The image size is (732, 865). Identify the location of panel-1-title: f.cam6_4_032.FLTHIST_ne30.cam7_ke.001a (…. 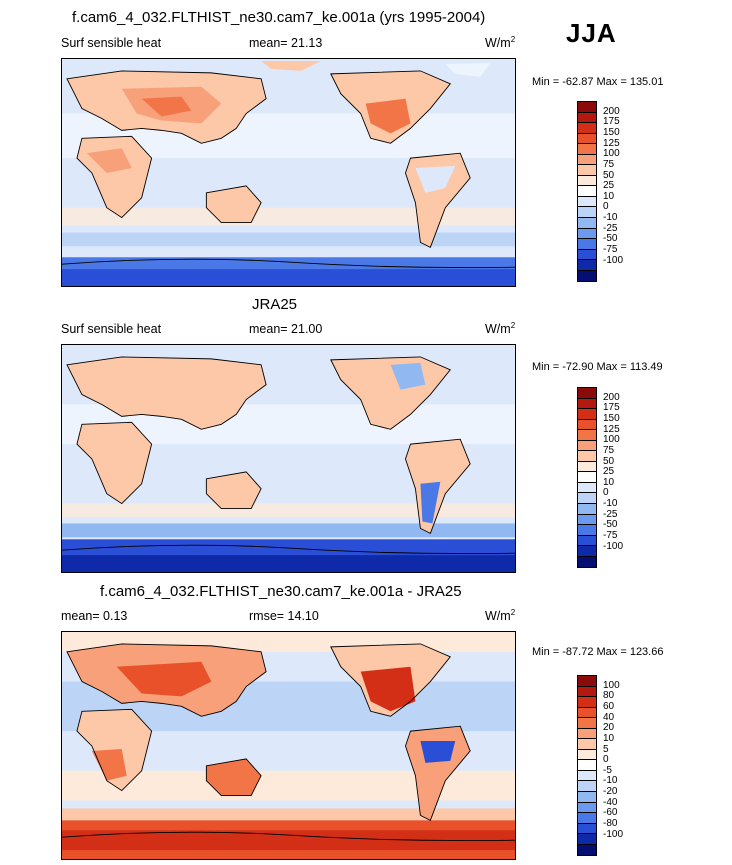
(279, 17).